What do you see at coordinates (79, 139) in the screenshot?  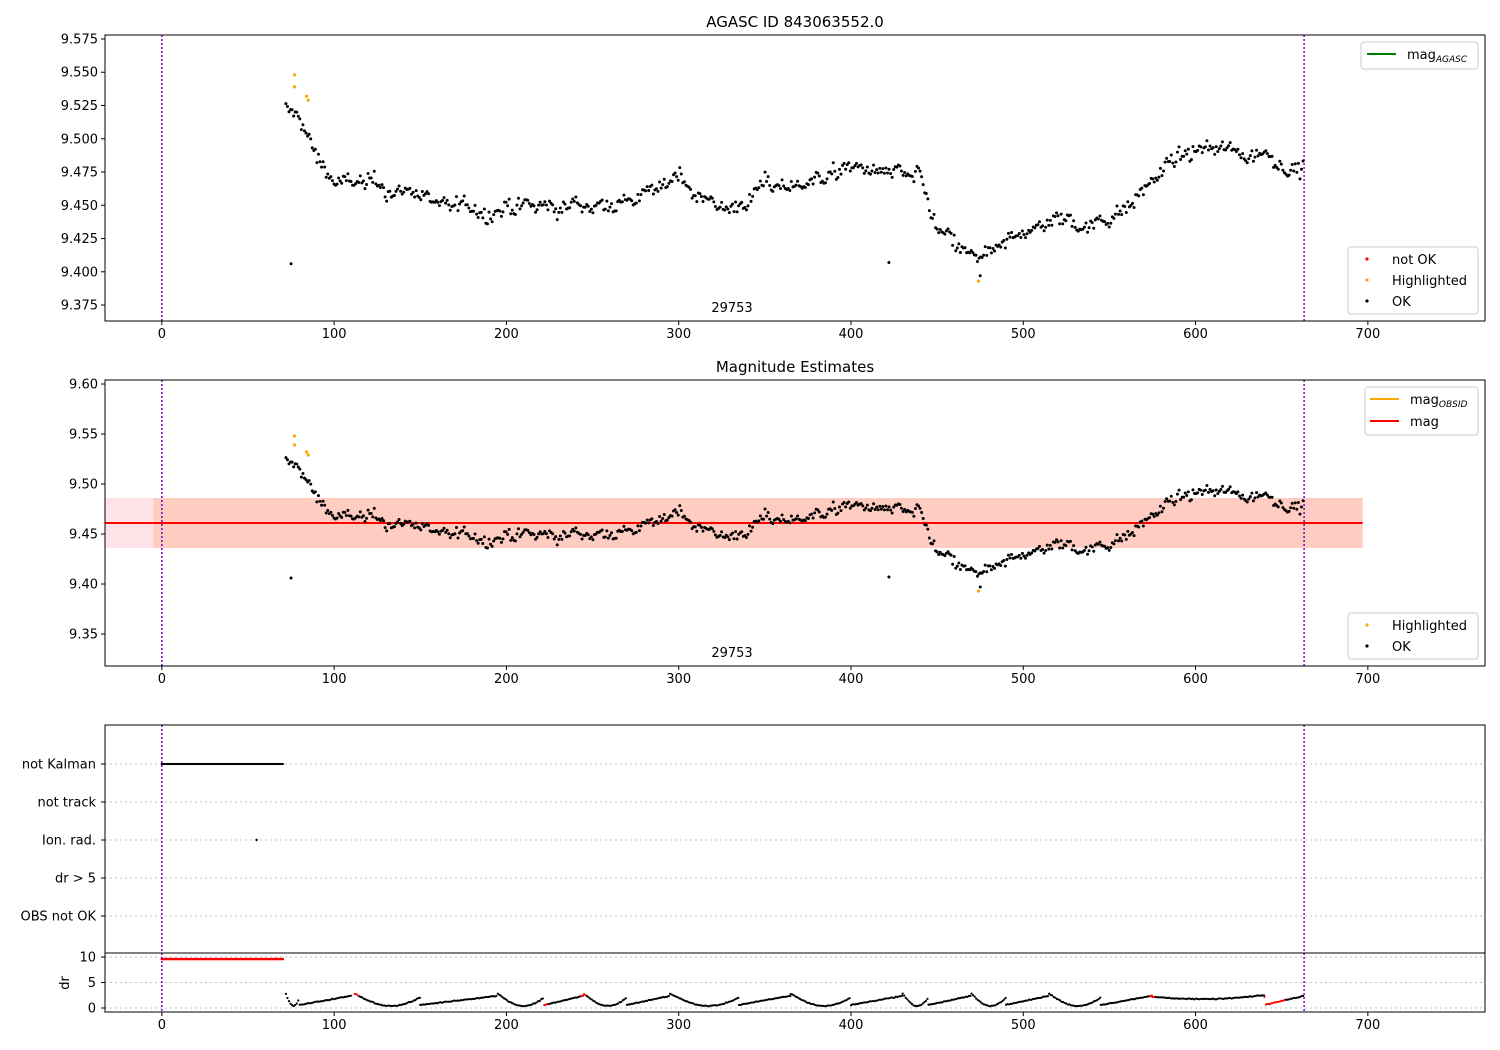 I see `y-tick-label: 9.500` at bounding box center [79, 139].